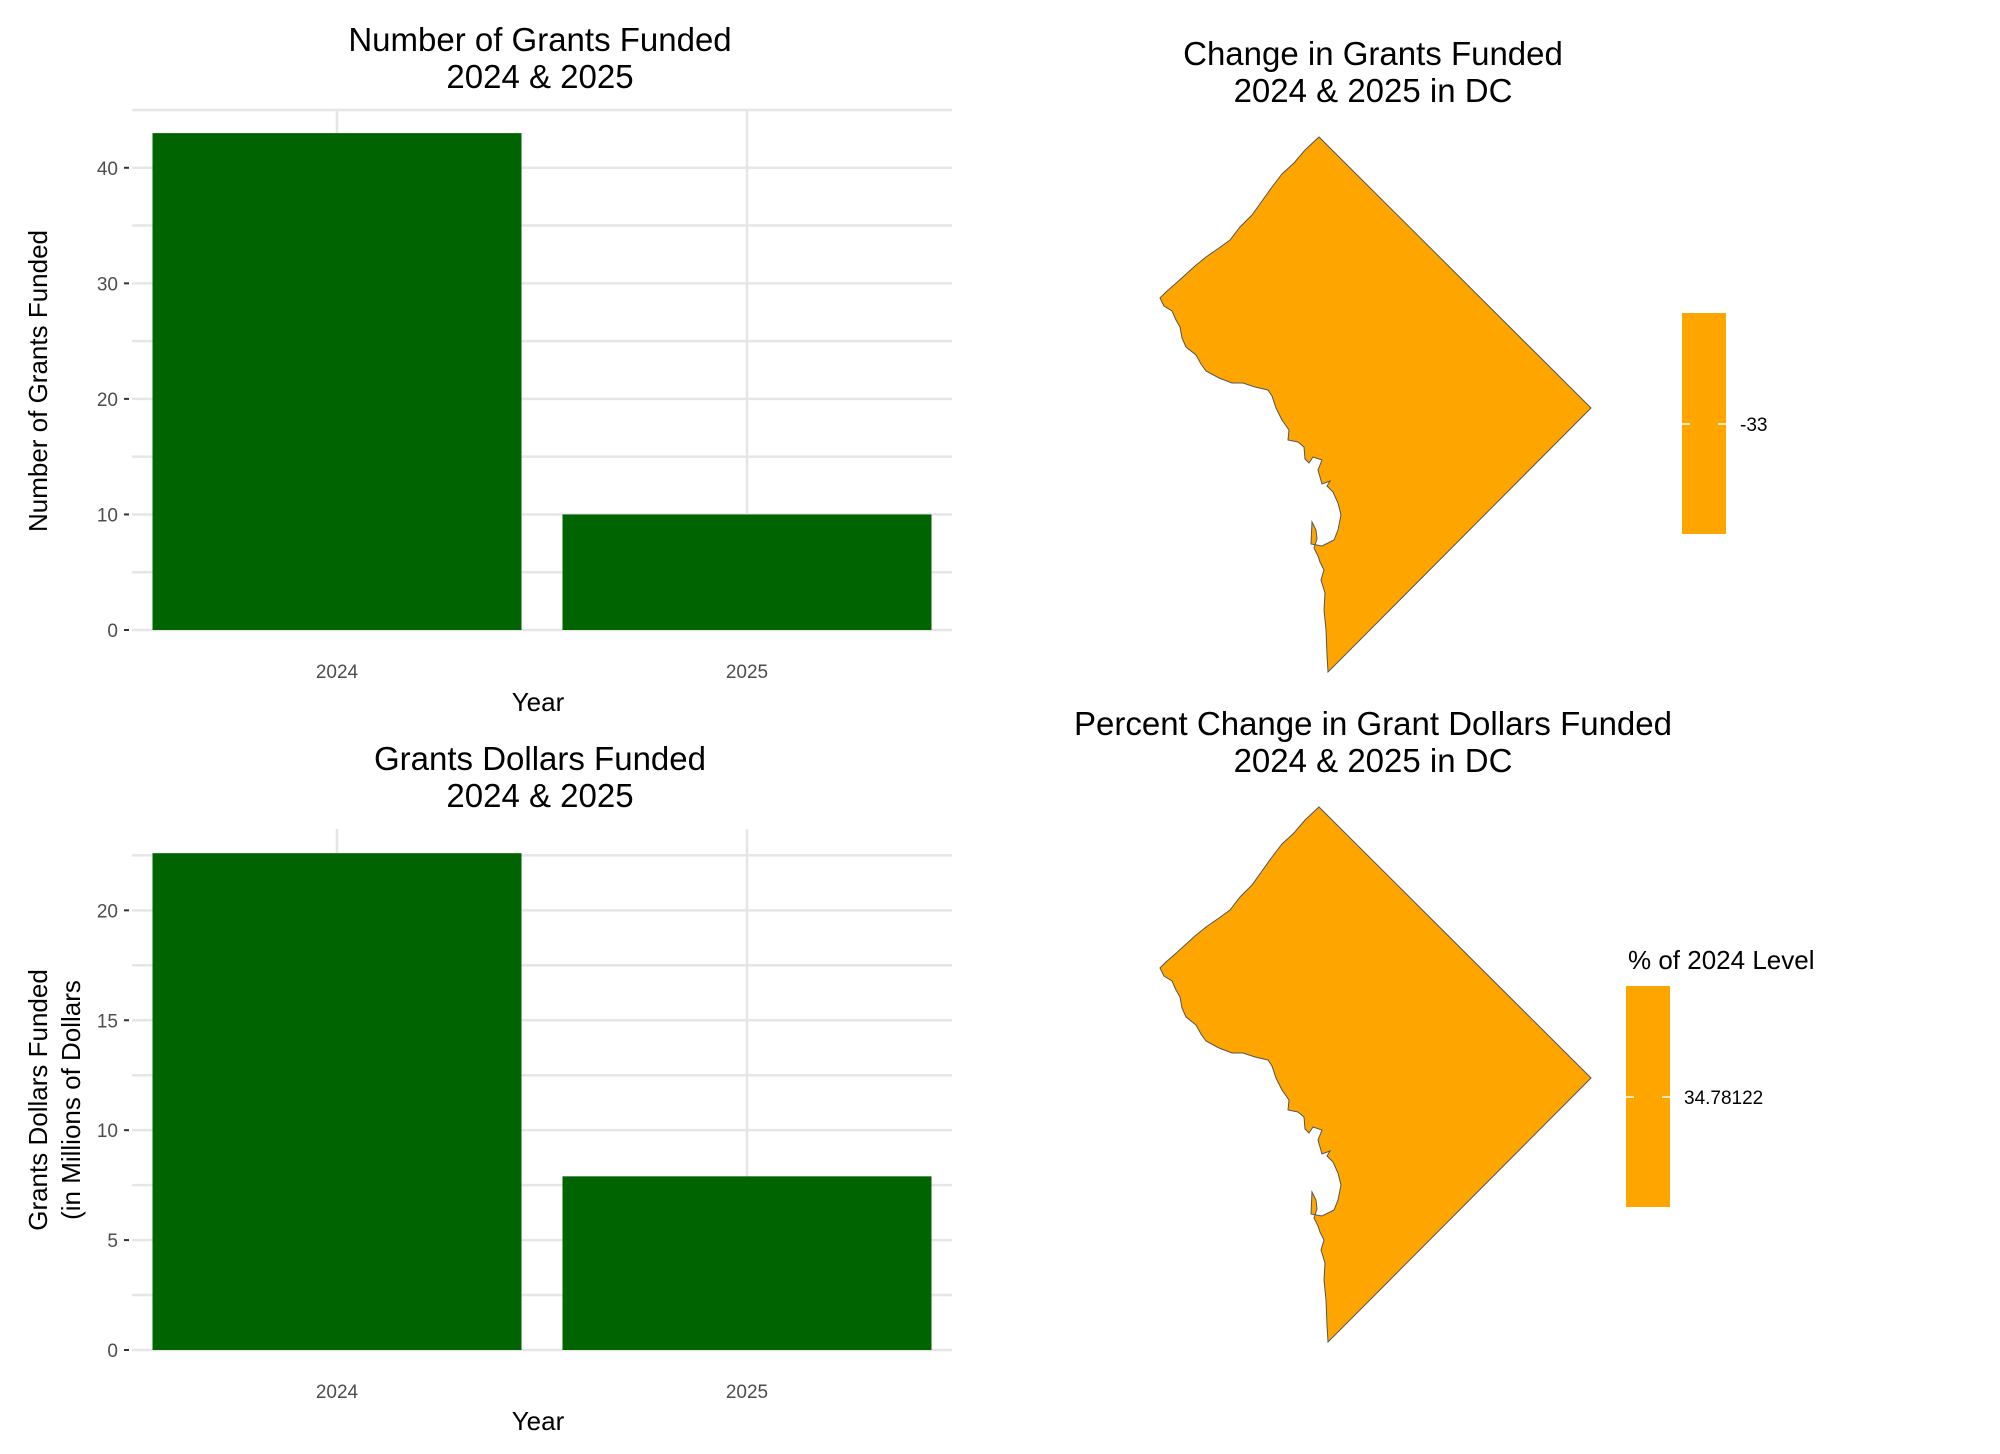 The height and width of the screenshot is (1454, 2000). What do you see at coordinates (1373, 723) in the screenshot?
I see `chart-title: Percent Change in Grant Dollars Funded` at bounding box center [1373, 723].